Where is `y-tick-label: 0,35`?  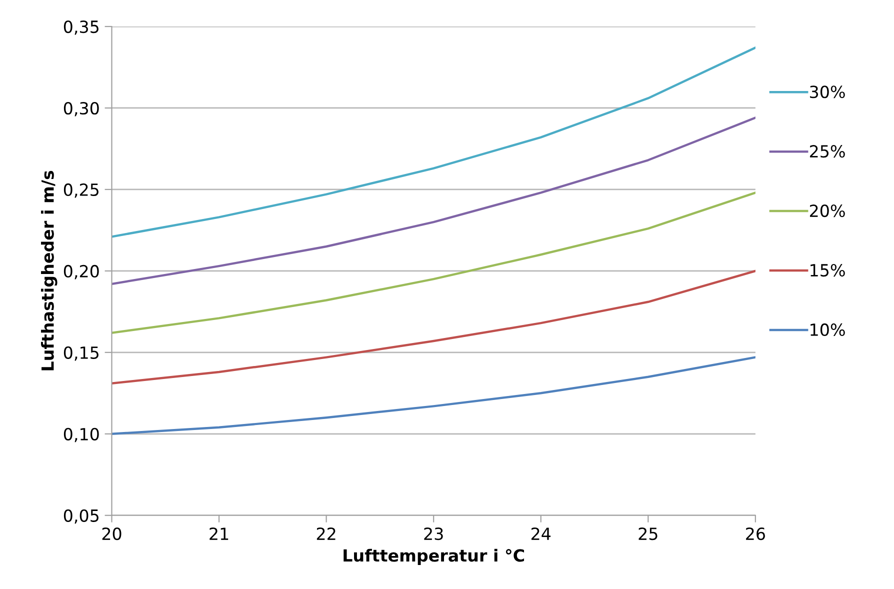
y-tick-label: 0,35 is located at coordinates (81, 27).